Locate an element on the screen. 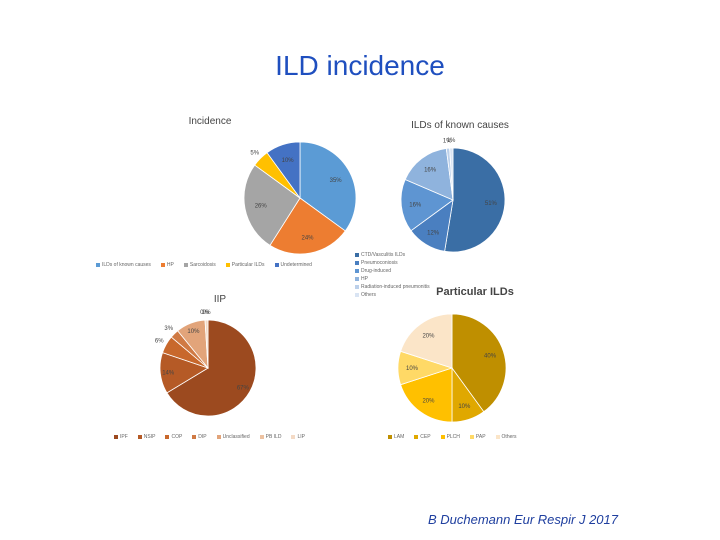 The width and height of the screenshot is (720, 540). pie-slice-label: 26% is located at coordinates (261, 206).